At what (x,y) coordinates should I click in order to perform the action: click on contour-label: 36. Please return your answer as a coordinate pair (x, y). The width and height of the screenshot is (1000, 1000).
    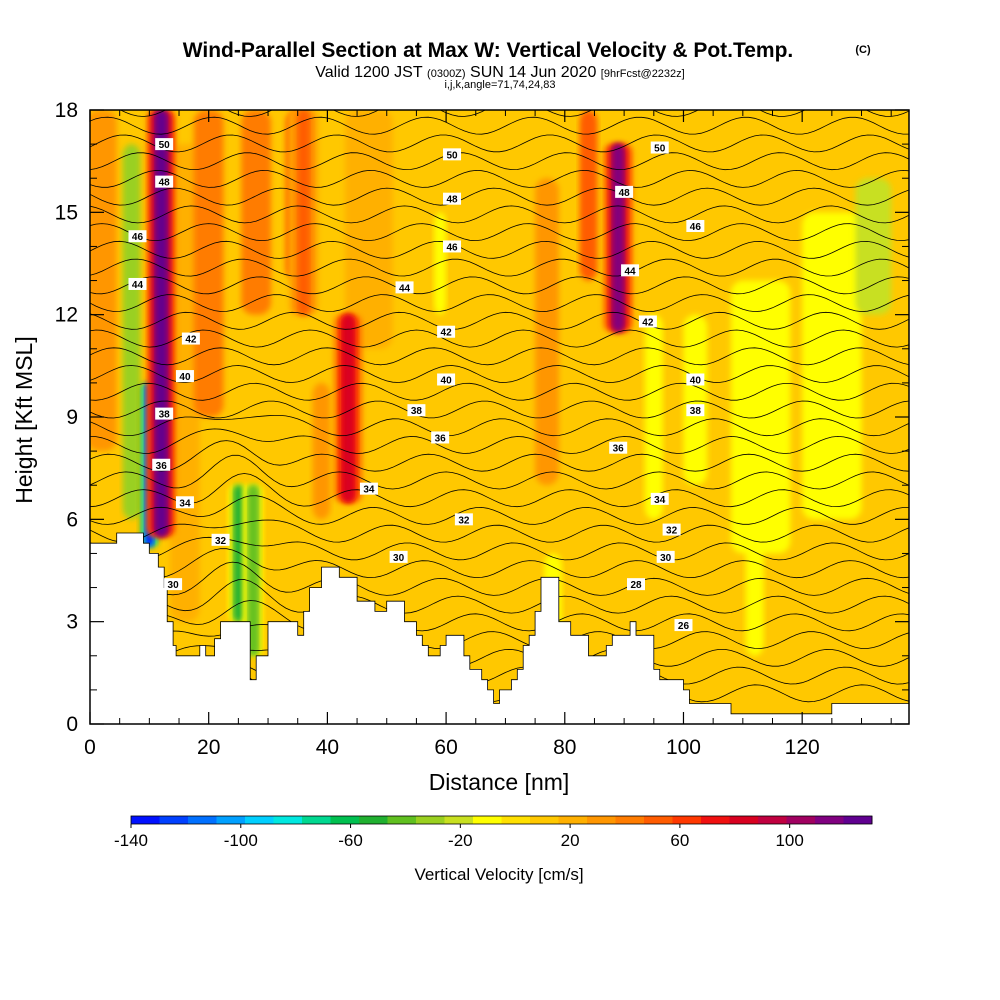
    Looking at the image, I should click on (618, 448).